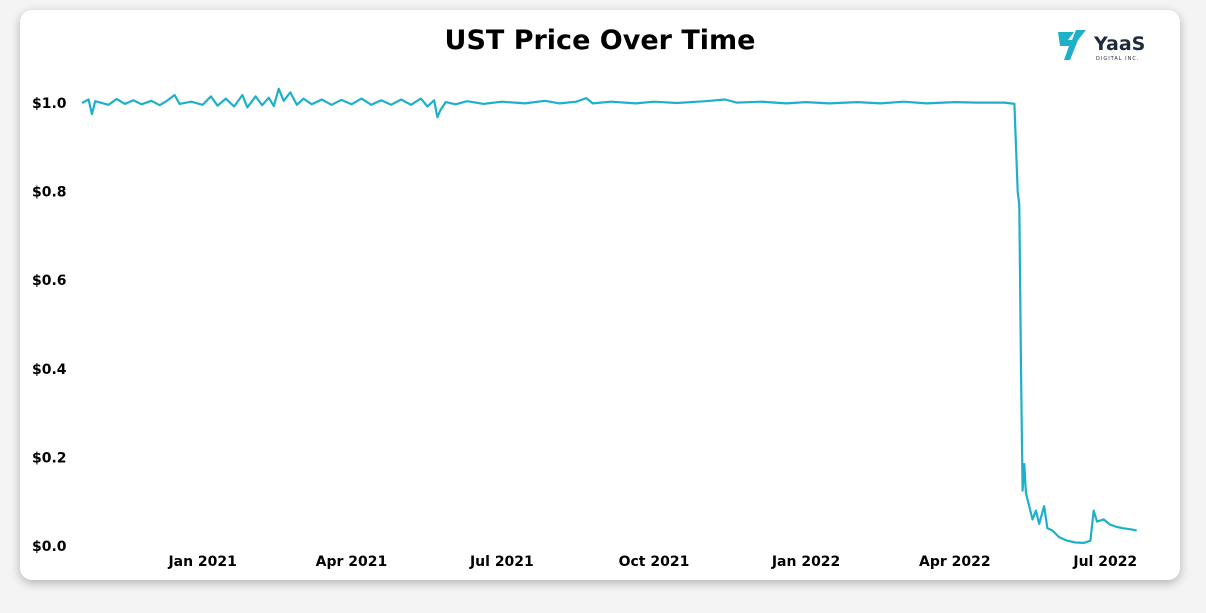 This screenshot has width=1206, height=613. What do you see at coordinates (49, 193) in the screenshot?
I see `y-tick-label: $0.8` at bounding box center [49, 193].